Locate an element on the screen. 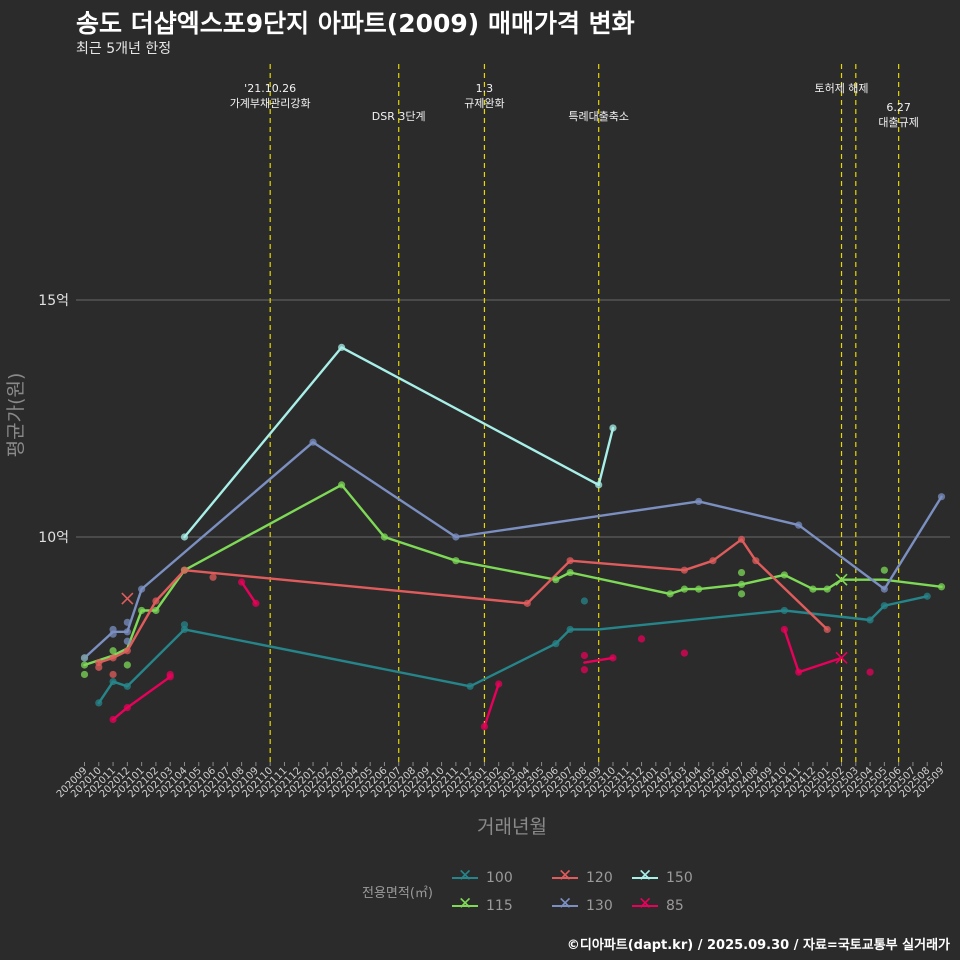 This screenshot has width=960, height=960. legend-item-100: ✕ 100 is located at coordinates (482, 876).